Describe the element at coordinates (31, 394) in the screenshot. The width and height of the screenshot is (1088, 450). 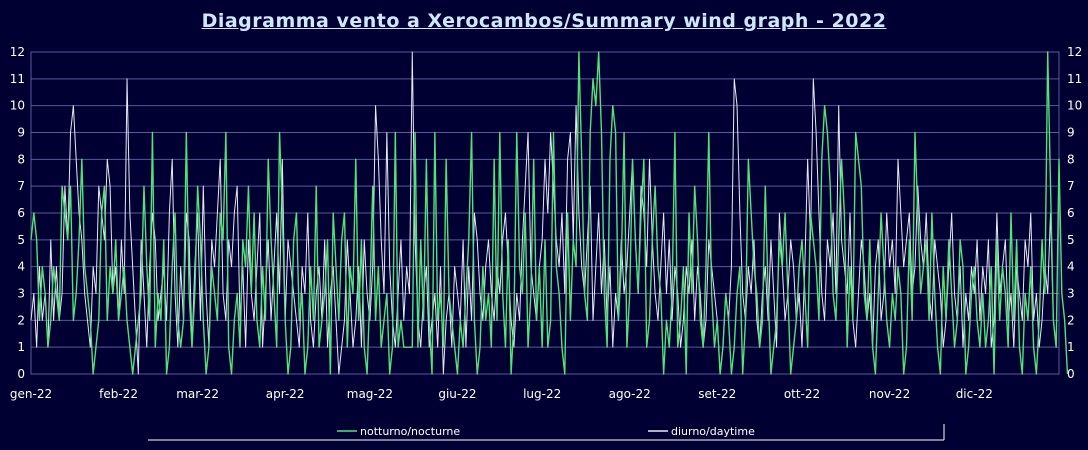
I see `x-tick-gen-22: gen-22` at that location.